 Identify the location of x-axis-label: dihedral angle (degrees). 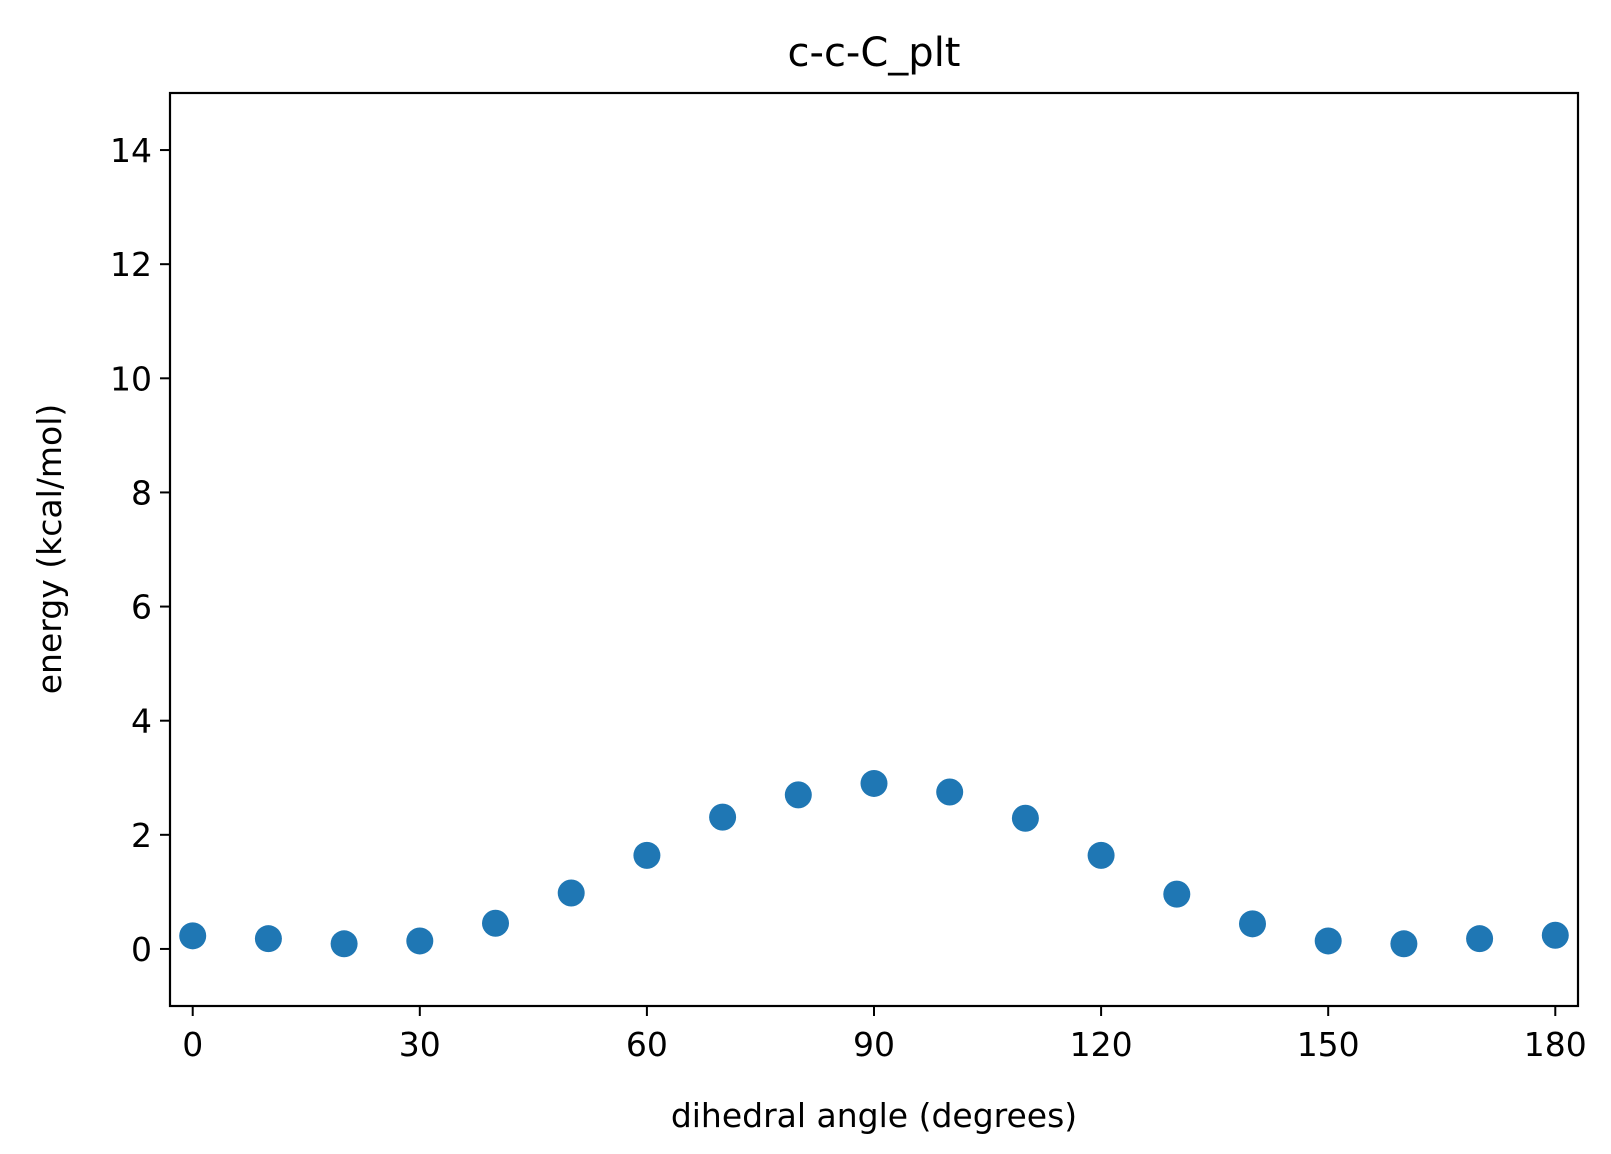
(874, 1115).